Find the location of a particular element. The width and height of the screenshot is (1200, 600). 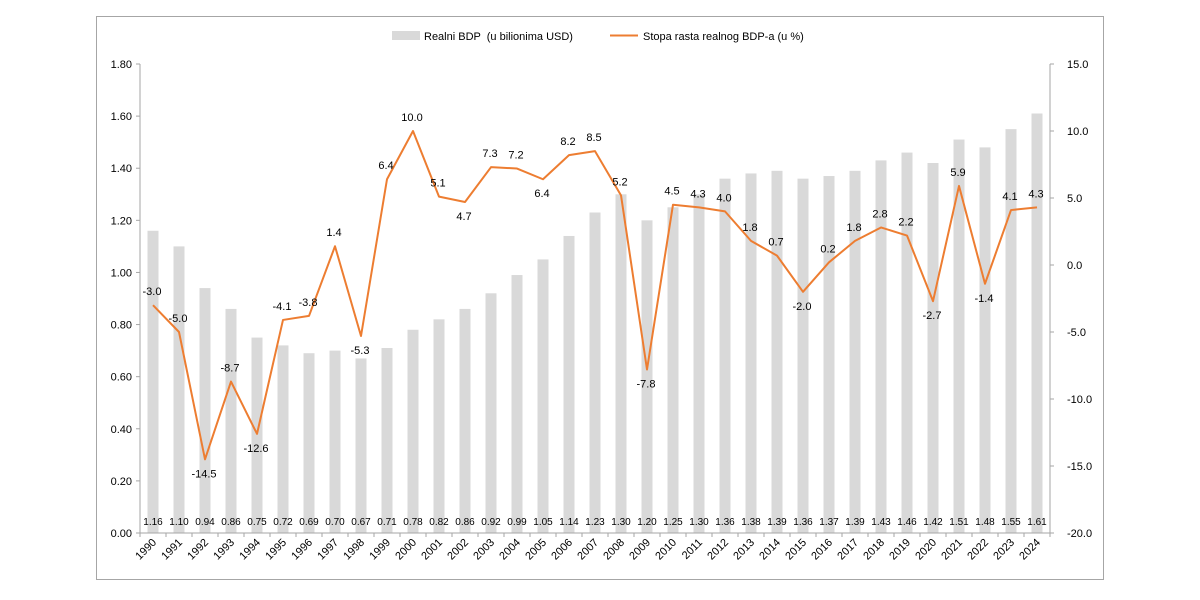

line-value-label: -7.8 is located at coordinates (646, 385).